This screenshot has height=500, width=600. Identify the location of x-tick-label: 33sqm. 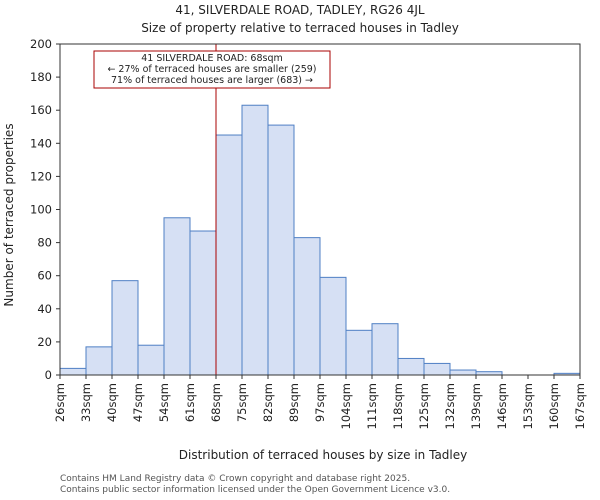
(86, 402).